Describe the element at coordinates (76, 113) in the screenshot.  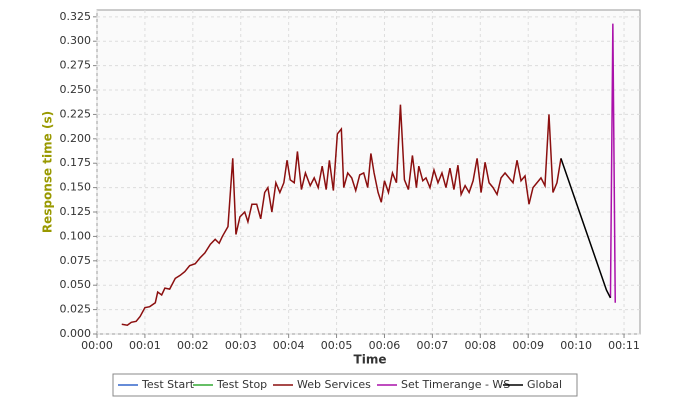
I see `y-tick-label: 0.225` at that location.